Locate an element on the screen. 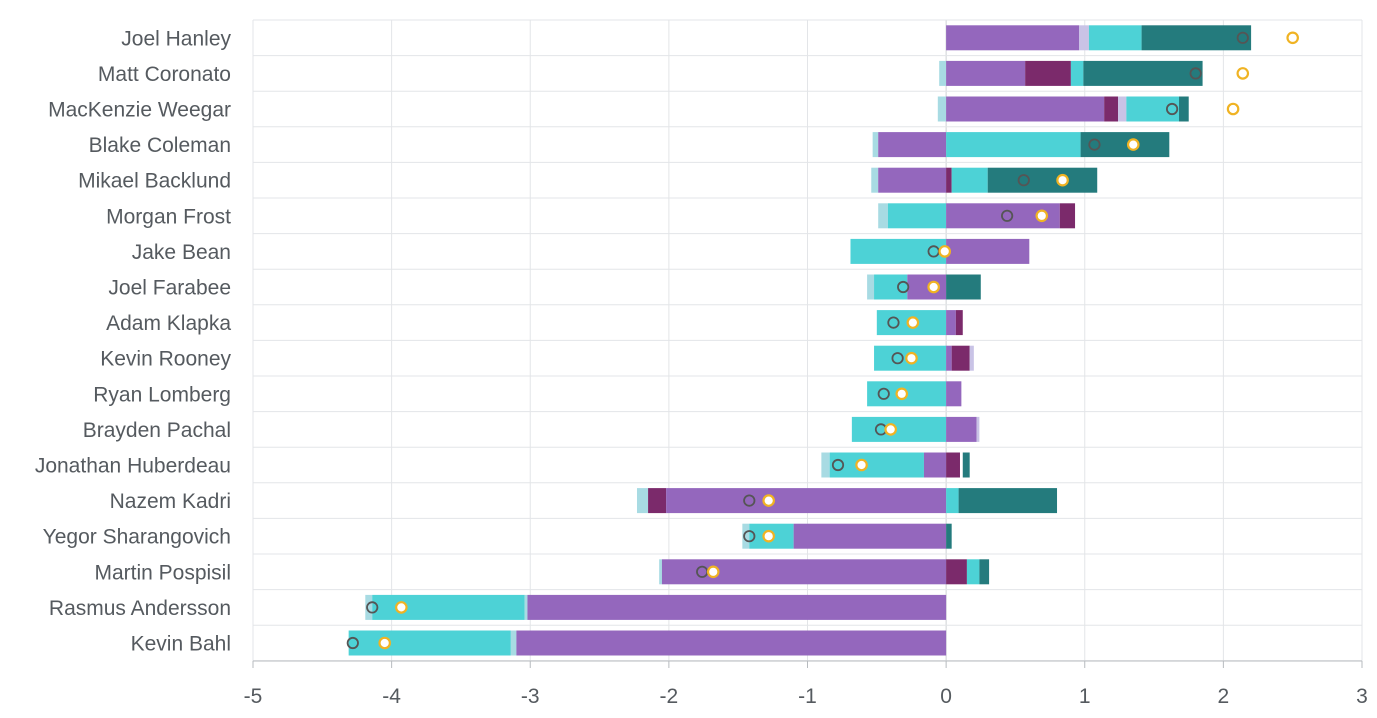  player-label-kevin-bahl: Kevin Bahl is located at coordinates (181, 644).